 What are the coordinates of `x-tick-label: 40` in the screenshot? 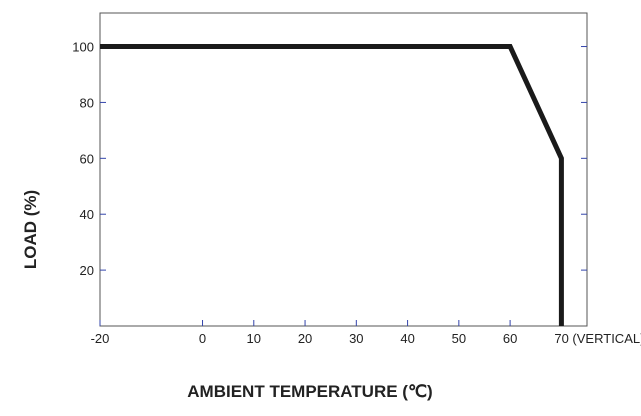 It's located at (407, 338).